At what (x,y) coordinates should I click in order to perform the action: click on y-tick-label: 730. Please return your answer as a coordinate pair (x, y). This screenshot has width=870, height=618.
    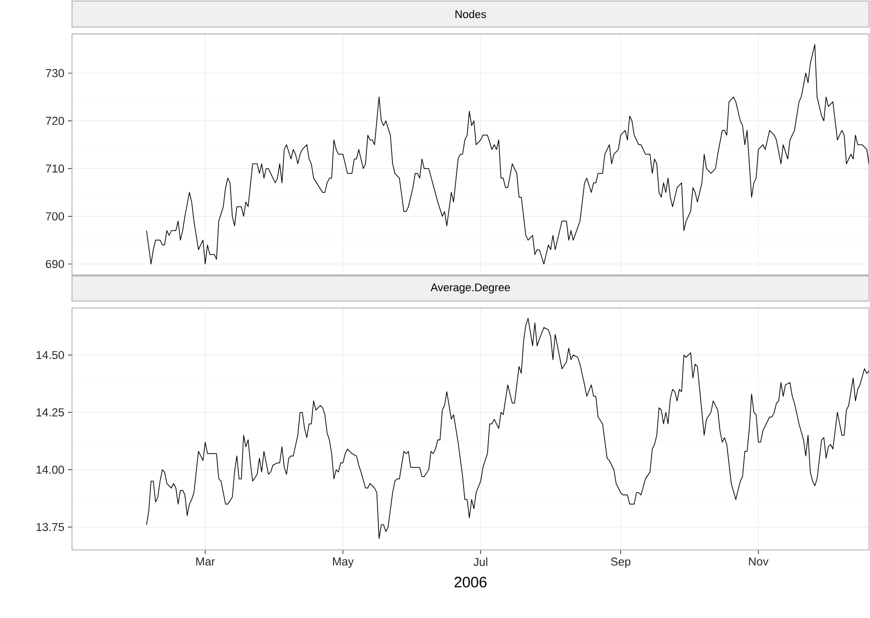
    Looking at the image, I should click on (55, 73).